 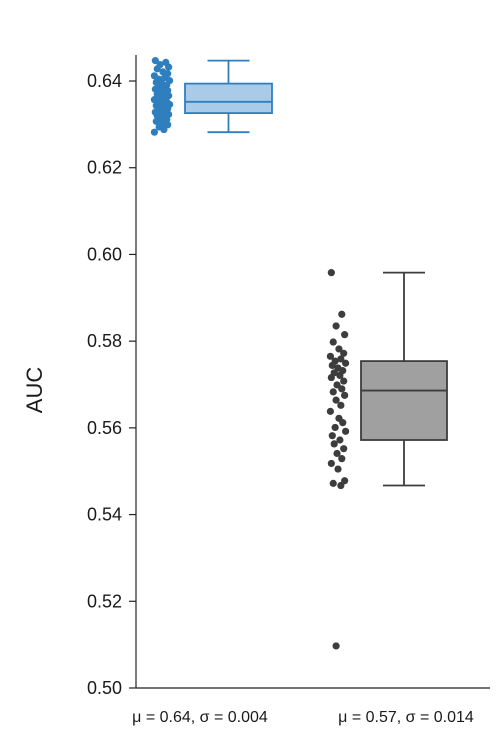 I want to click on category-label: μ = 0.57, σ = 0.014, so click(x=406, y=717).